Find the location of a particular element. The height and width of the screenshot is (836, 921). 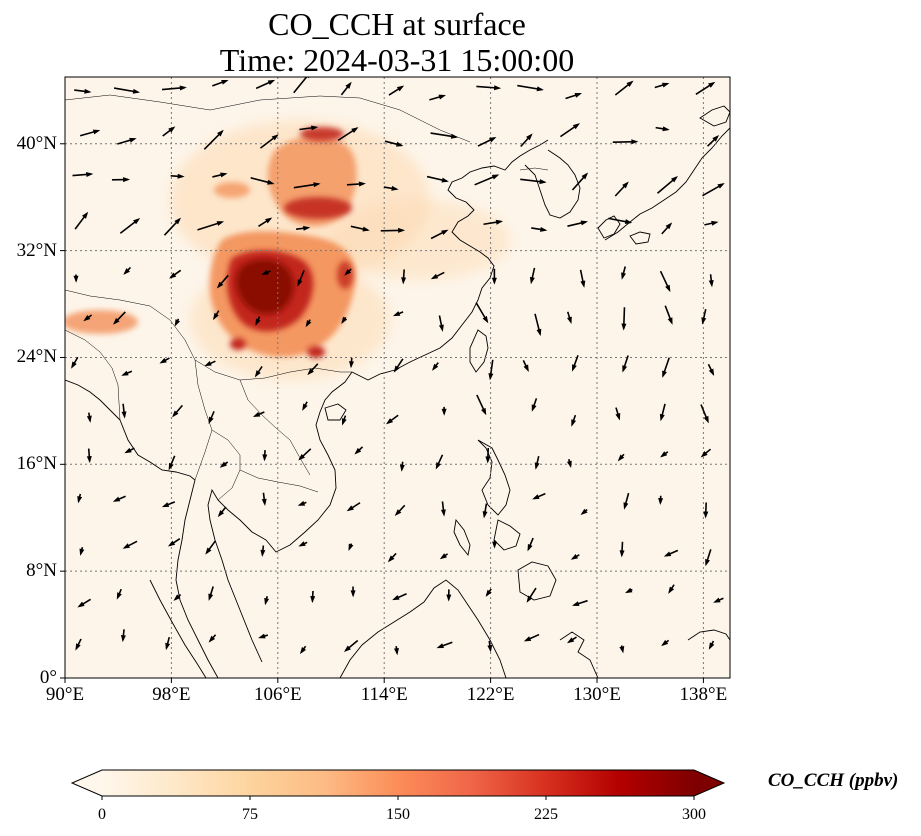

coastline-vietnam is located at coordinates (309, 462).